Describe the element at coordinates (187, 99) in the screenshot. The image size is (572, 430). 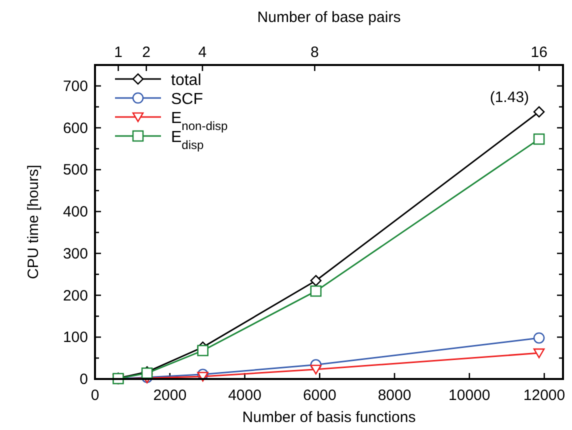
I see `legend-label: SCF` at that location.